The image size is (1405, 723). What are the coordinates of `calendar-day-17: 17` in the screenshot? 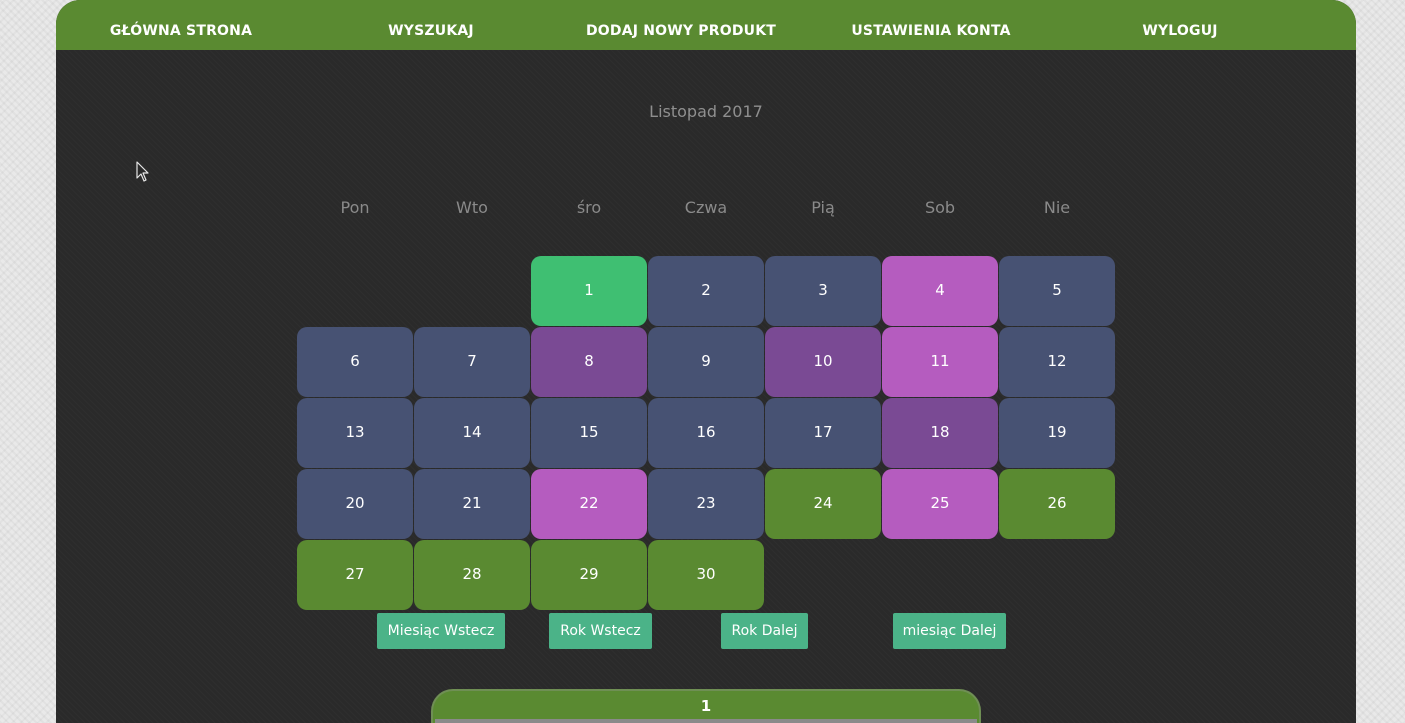 It's located at (823, 433).